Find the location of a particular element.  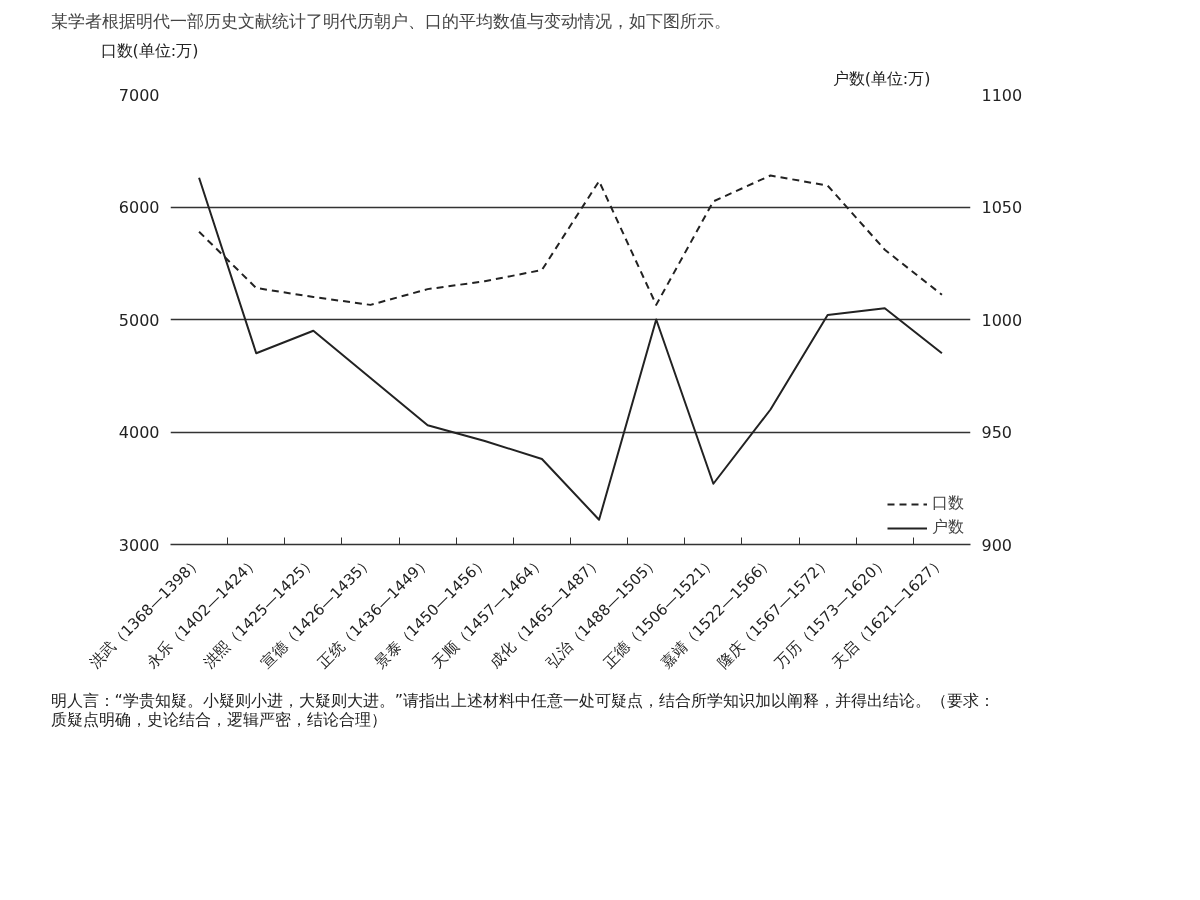

y2-tick-label: 950 is located at coordinates (997, 432).